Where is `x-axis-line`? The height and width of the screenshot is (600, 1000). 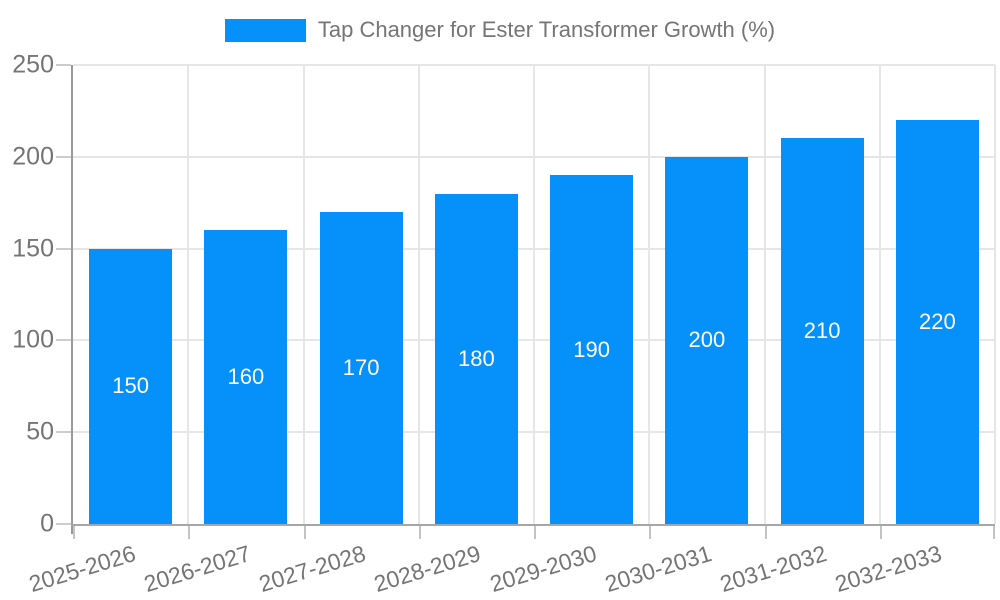 x-axis-line is located at coordinates (533, 525).